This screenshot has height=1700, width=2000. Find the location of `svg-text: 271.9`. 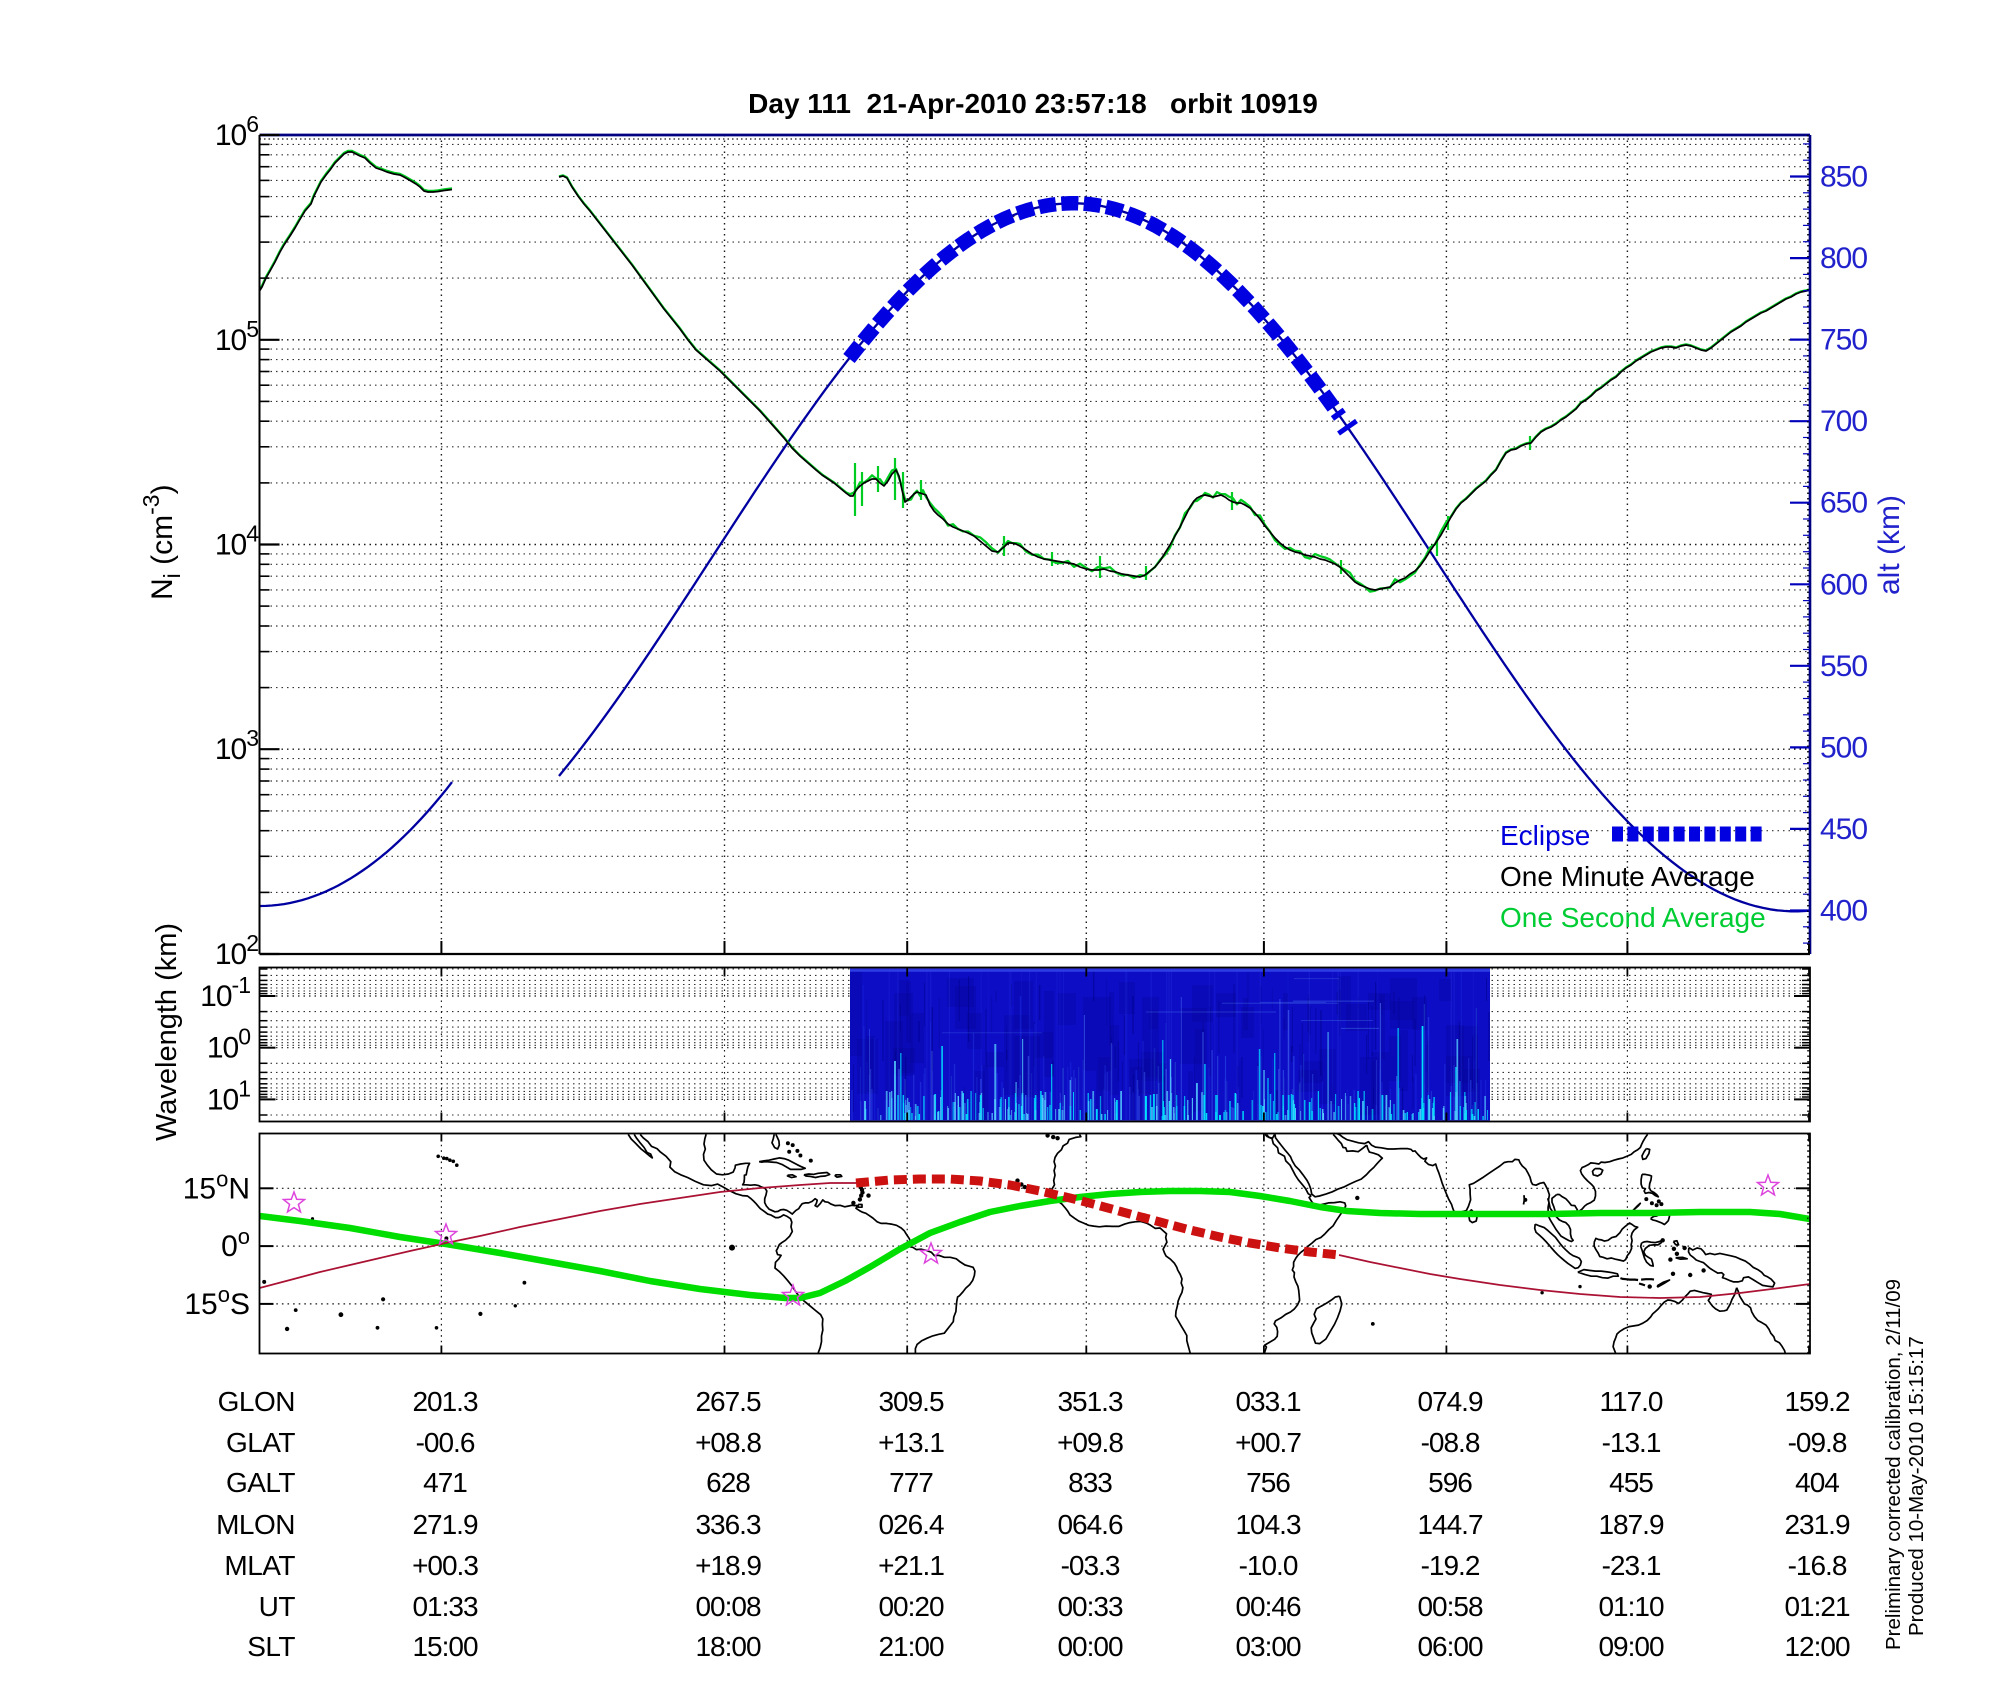

svg-text: 271.9 is located at coordinates (444, 1524).